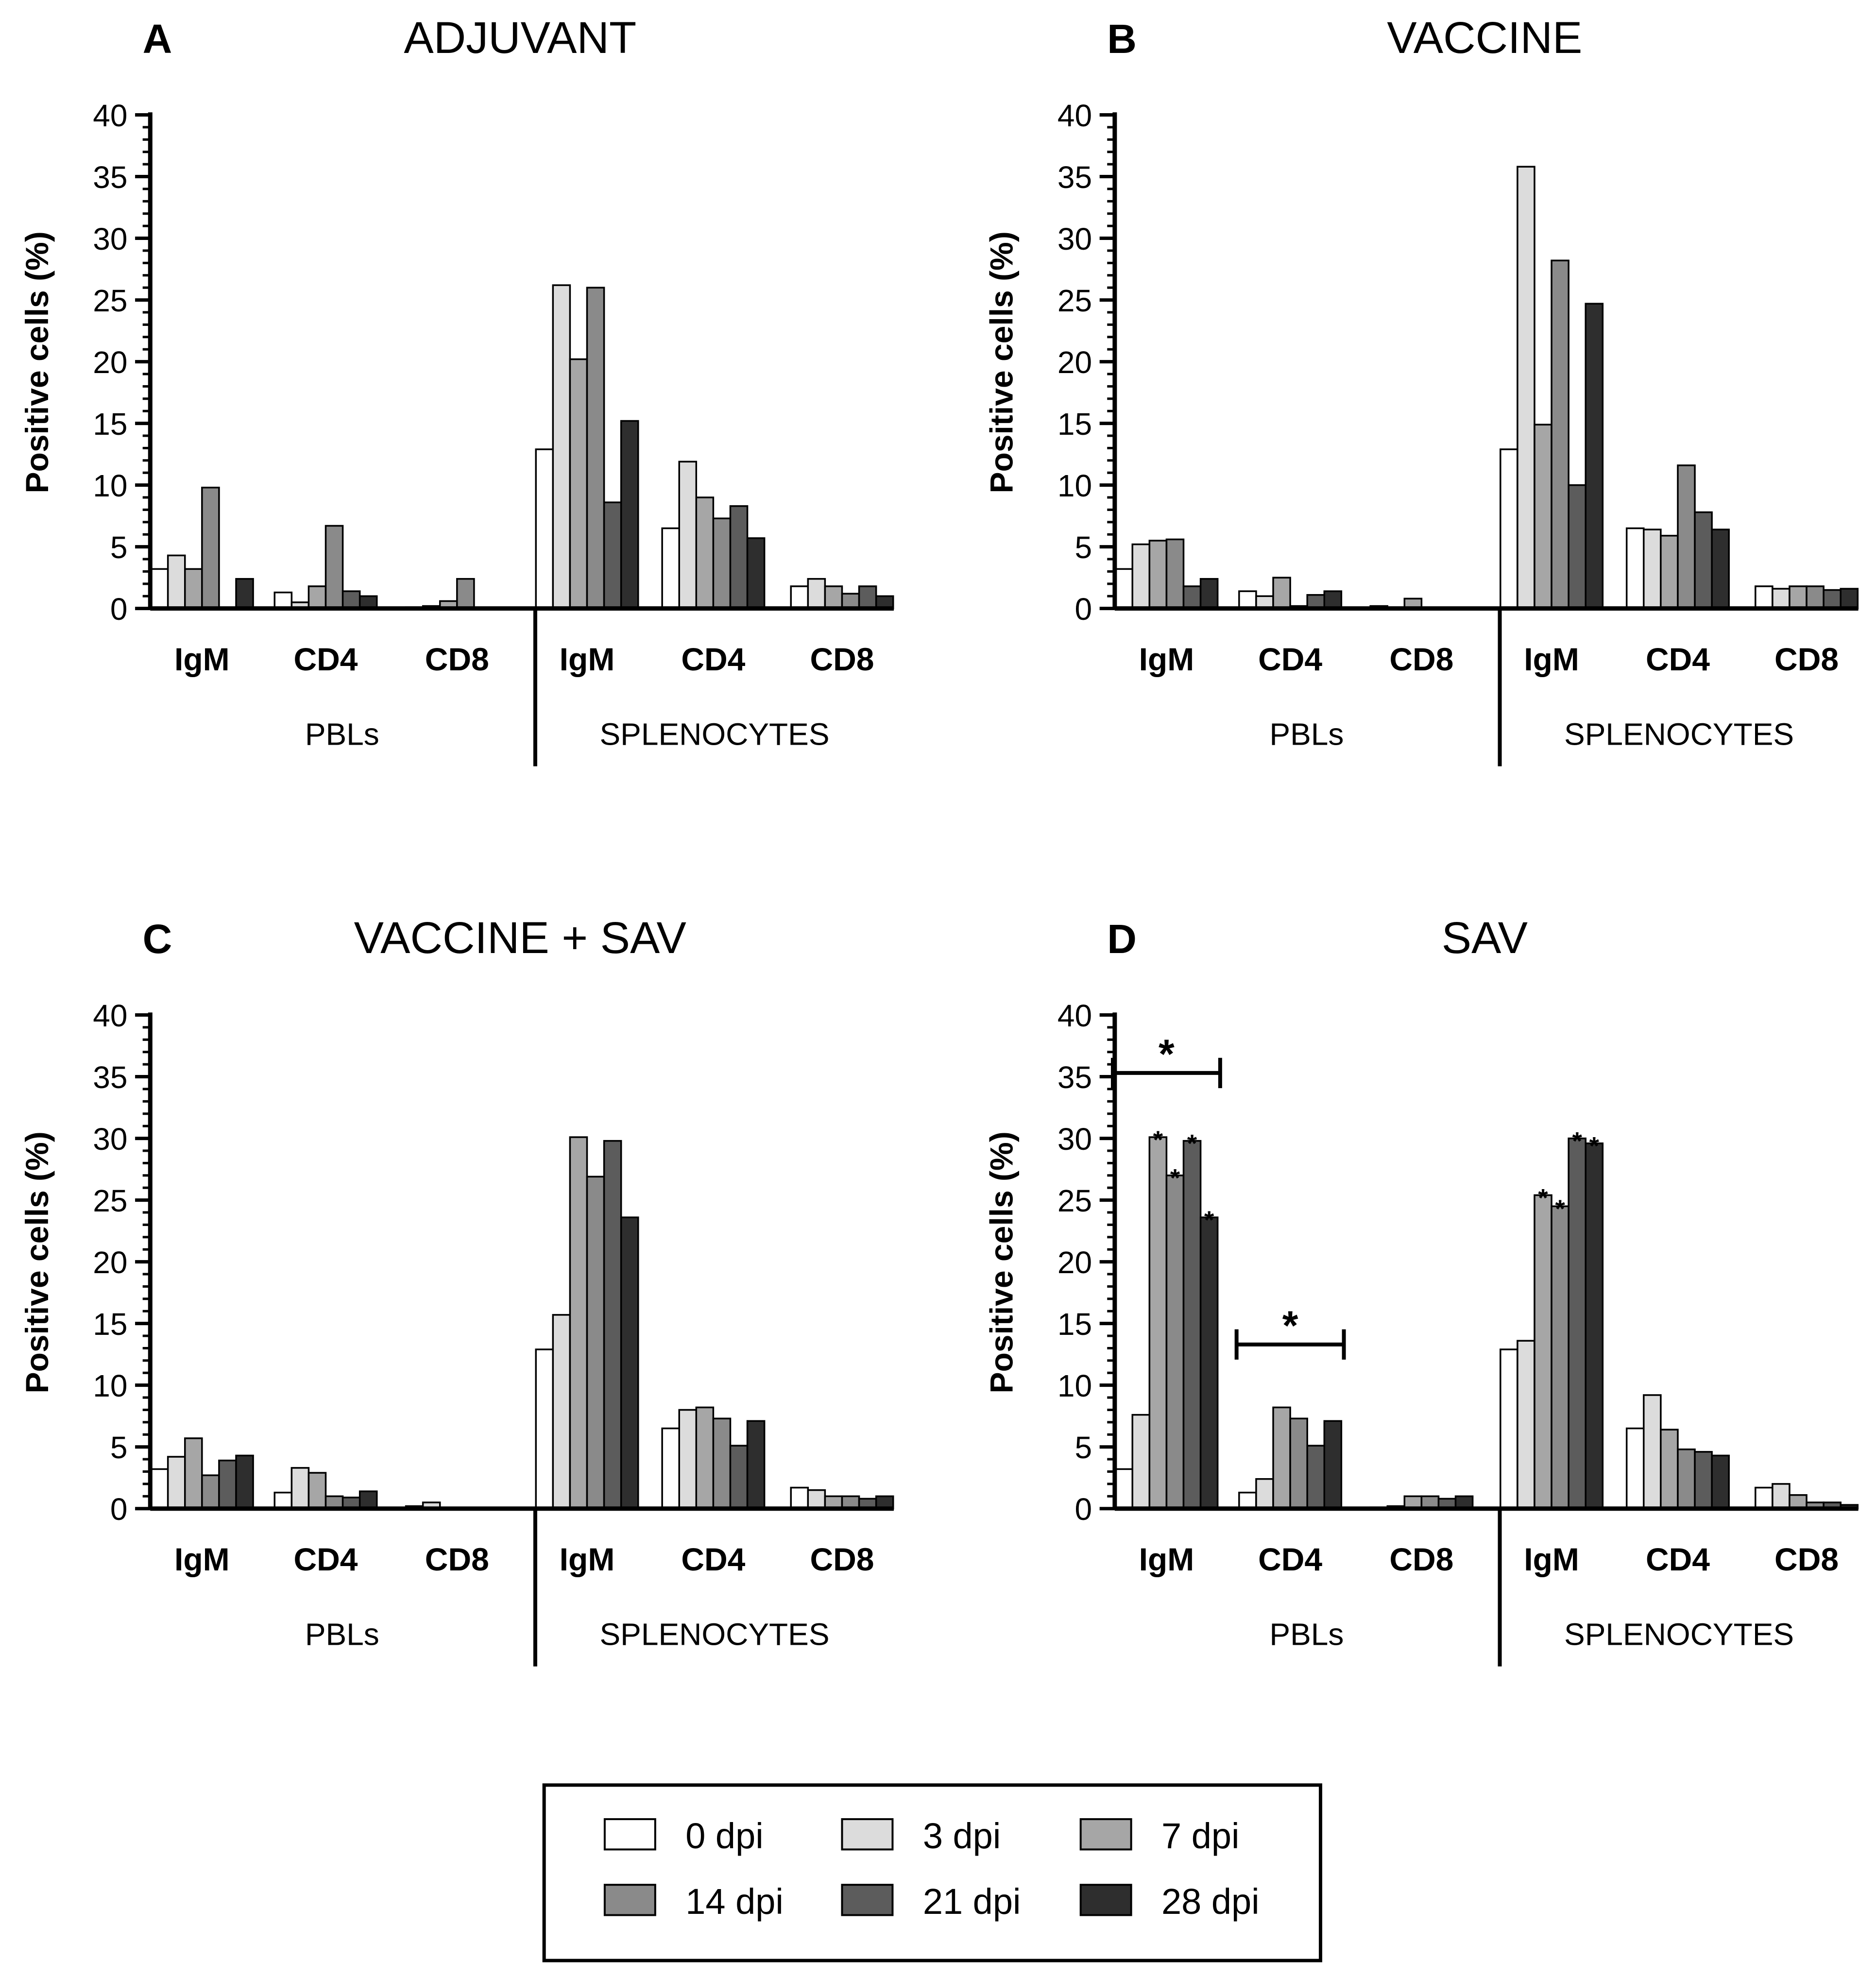 This screenshot has width=1876, height=1977. I want to click on panel-letter: B, so click(1122, 39).